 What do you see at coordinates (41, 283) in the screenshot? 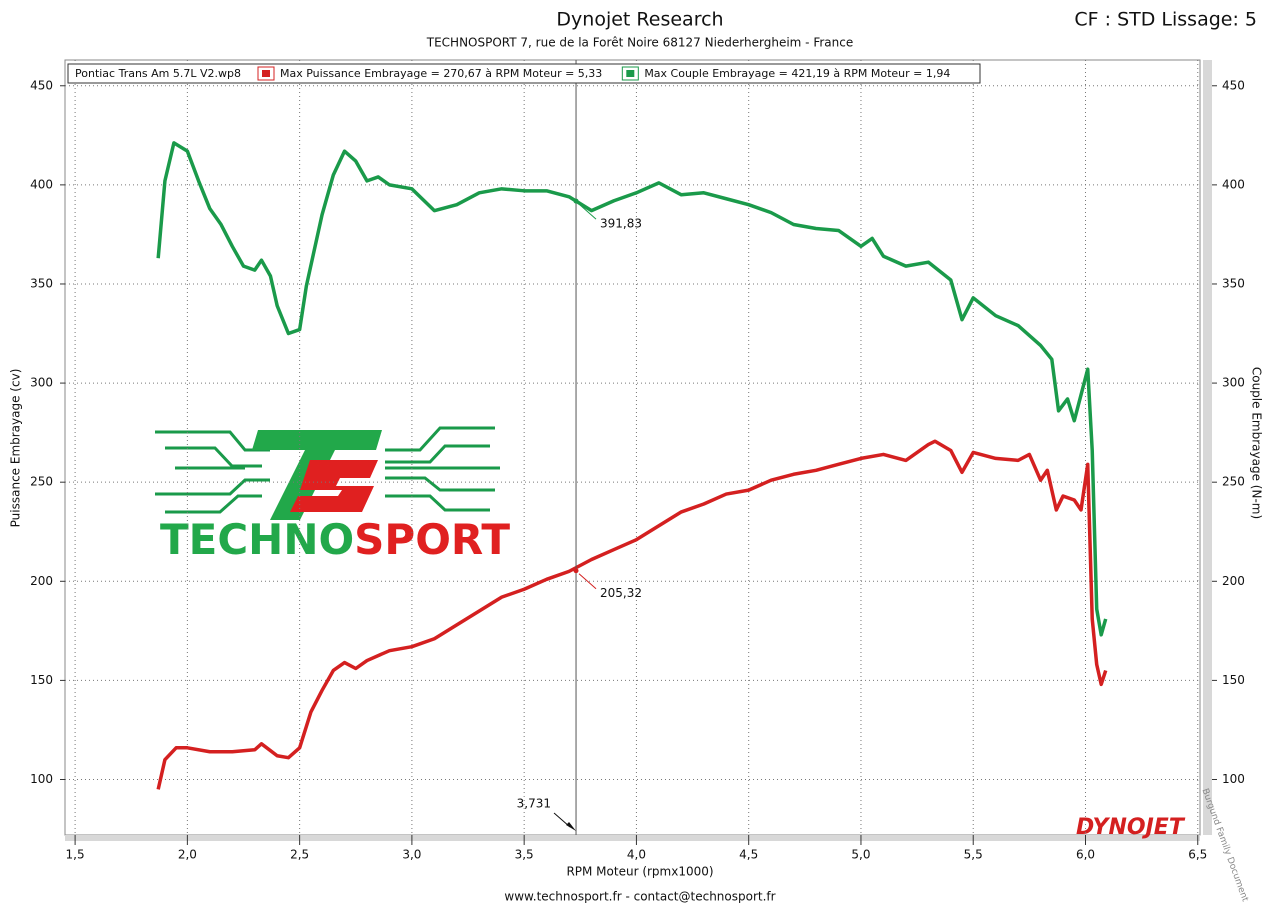
I see `y-tick-label: 350` at bounding box center [41, 283].